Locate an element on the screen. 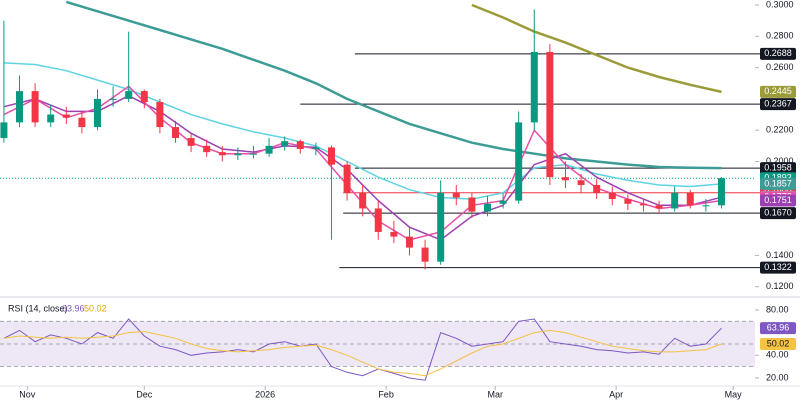 This screenshot has width=800, height=400. level-label: 0.2367 is located at coordinates (778, 103).